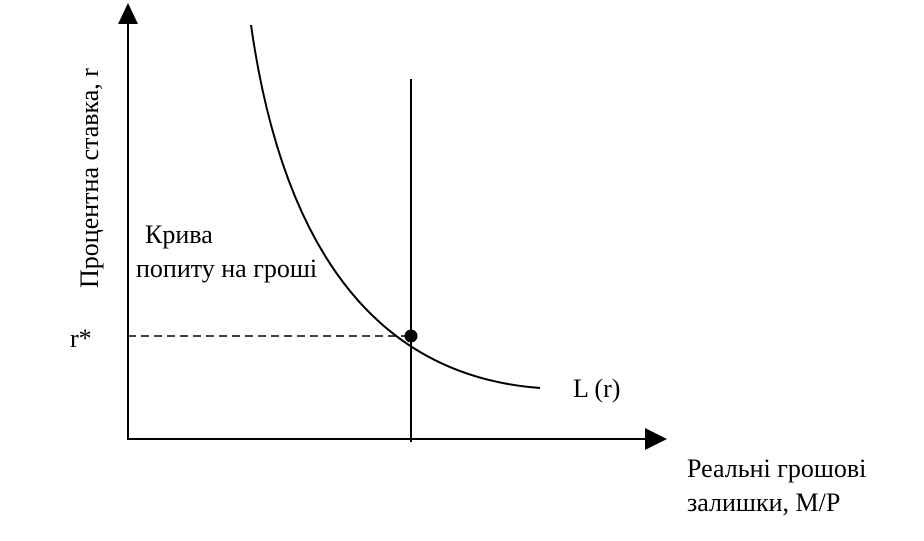 This screenshot has height=541, width=924. What do you see at coordinates (656, 439) in the screenshot?
I see `x-axis-arrow` at bounding box center [656, 439].